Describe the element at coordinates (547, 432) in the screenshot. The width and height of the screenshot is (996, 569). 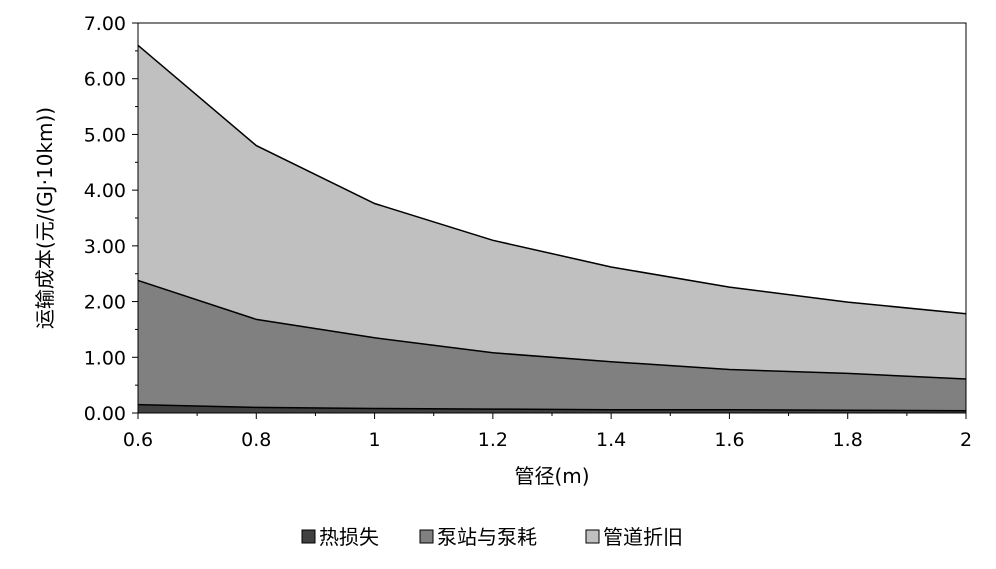
I see `x-axis: 0.6 0.8 1 1.2 1.4 1.6 1.8 2` at that location.